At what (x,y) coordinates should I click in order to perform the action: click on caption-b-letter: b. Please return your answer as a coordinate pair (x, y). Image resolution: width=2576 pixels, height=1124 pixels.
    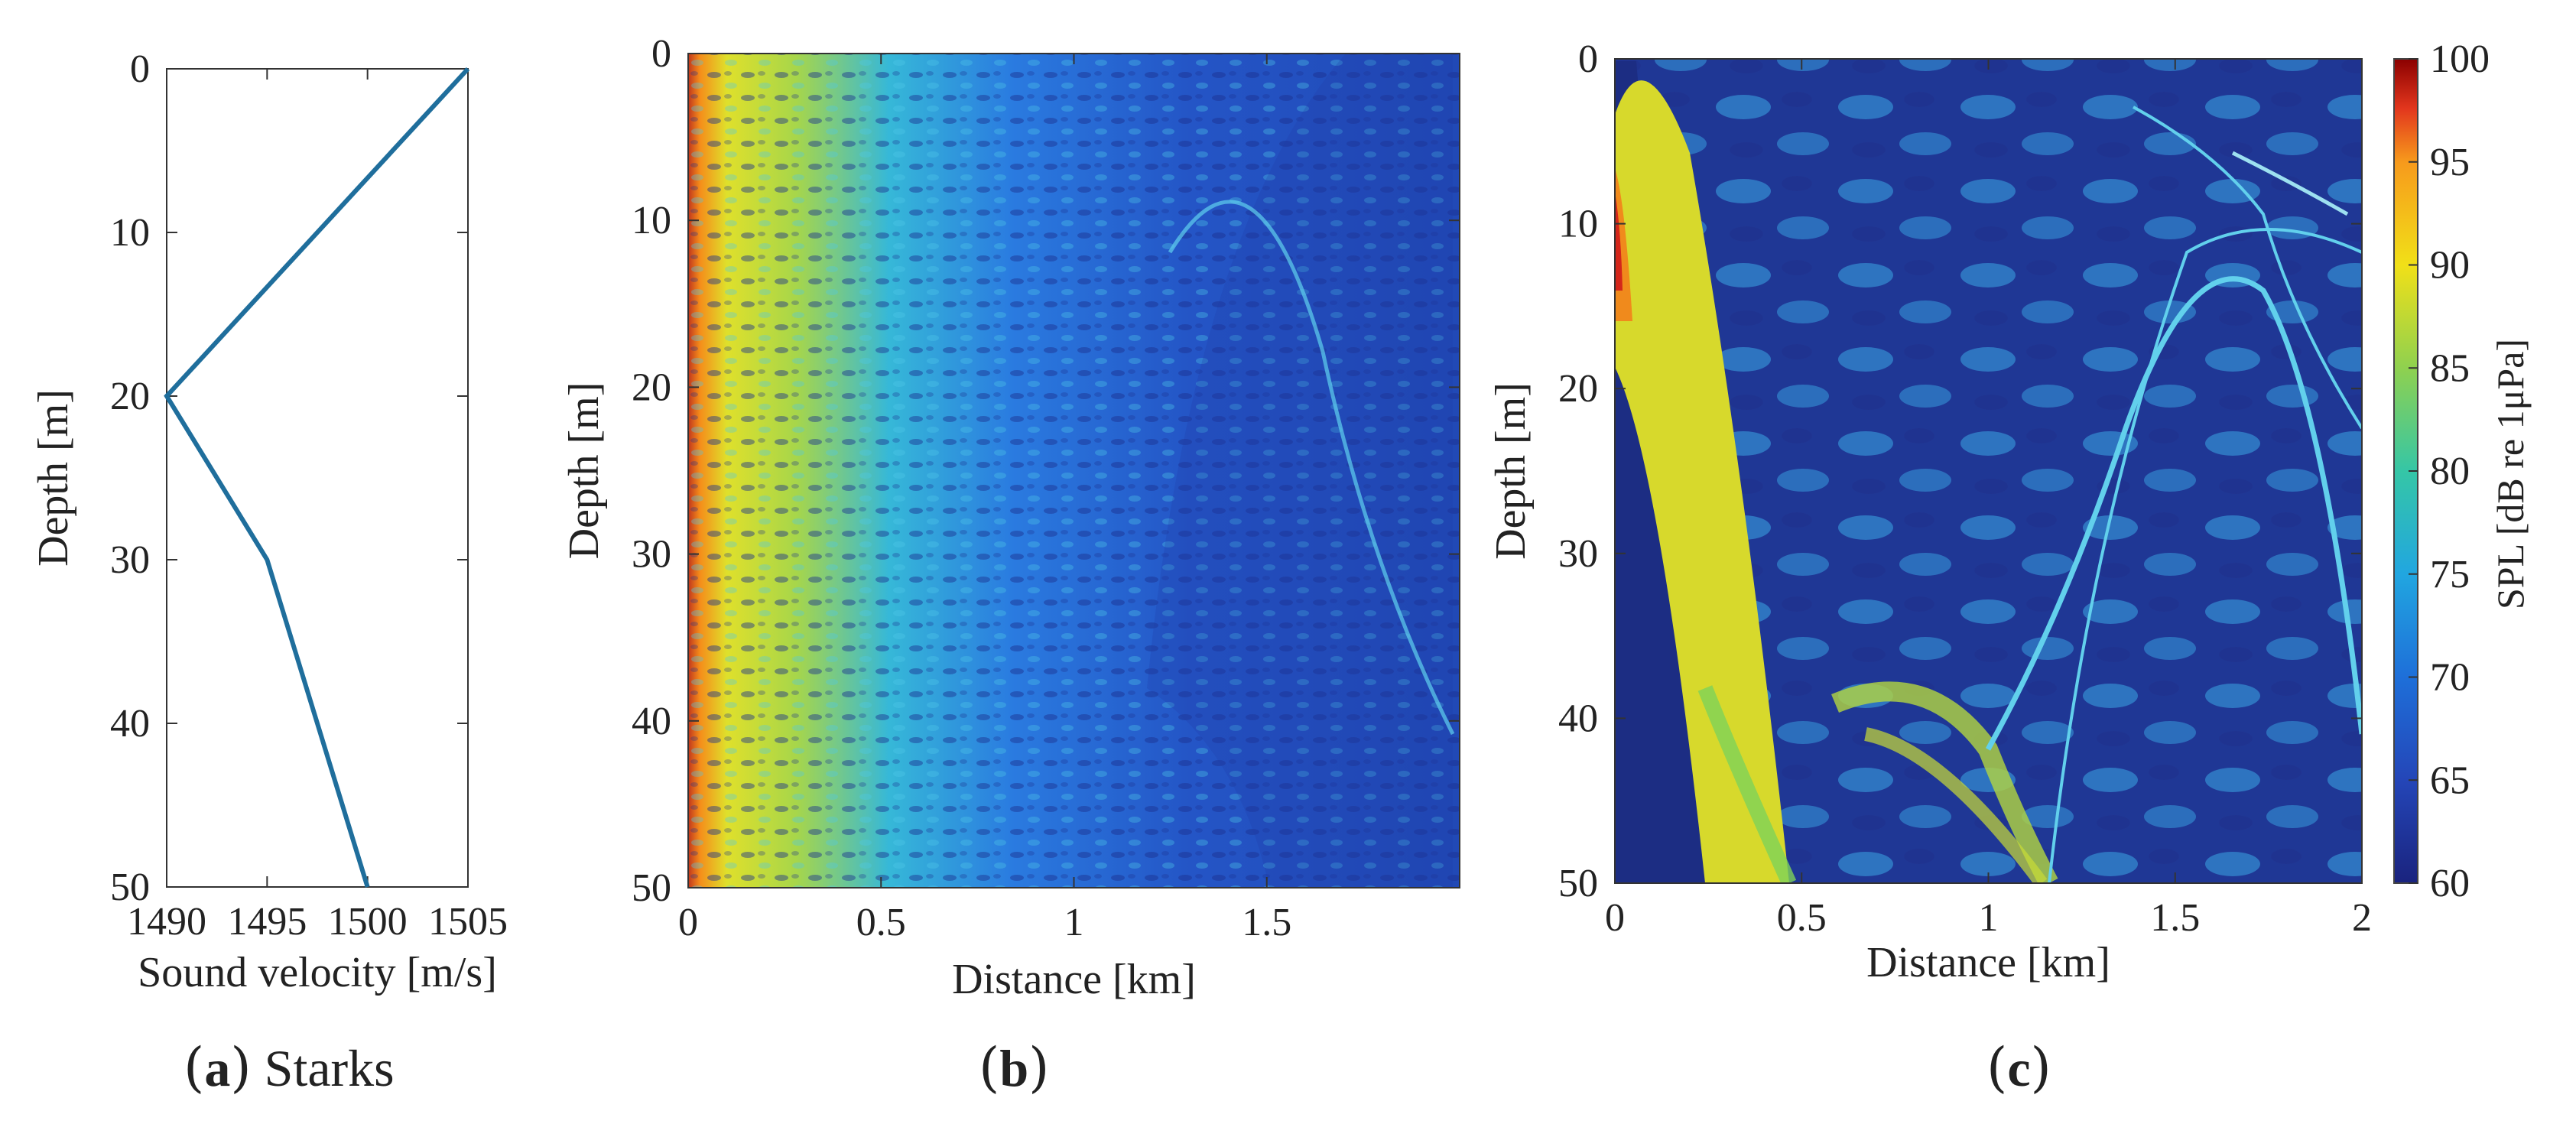
    Looking at the image, I should click on (1014, 1068).